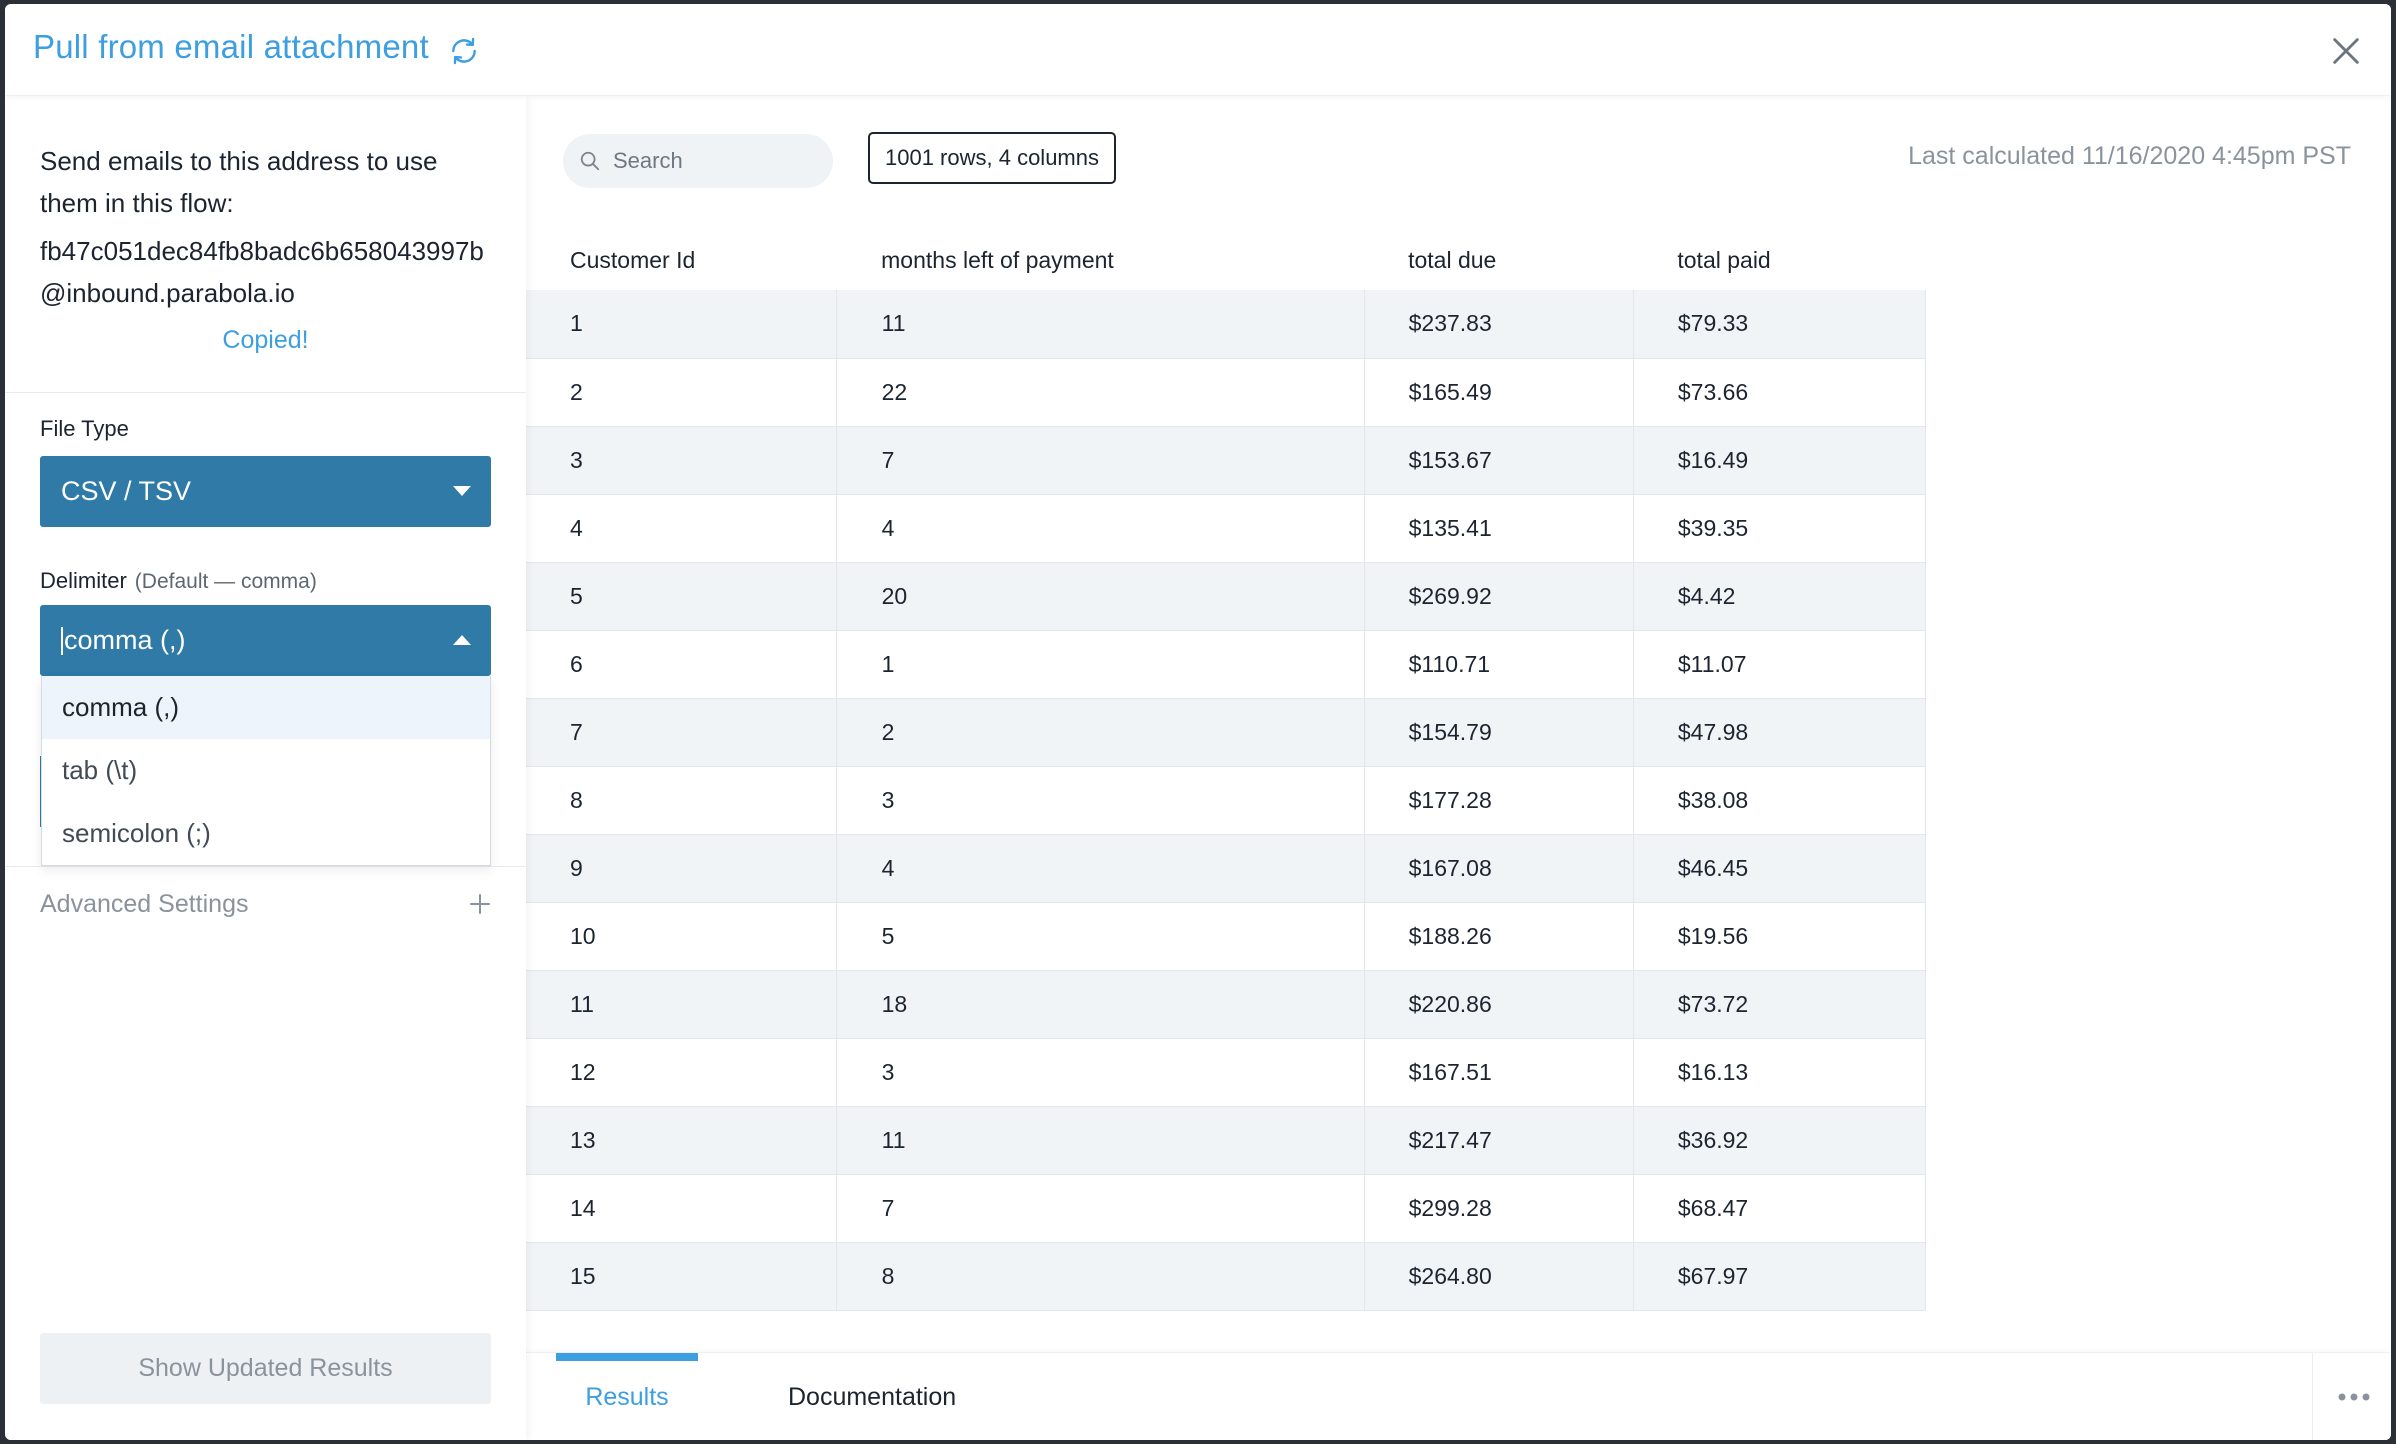 This screenshot has height=1444, width=2396. Describe the element at coordinates (1780, 1276) in the screenshot. I see `table-cell: $67.97` at that location.